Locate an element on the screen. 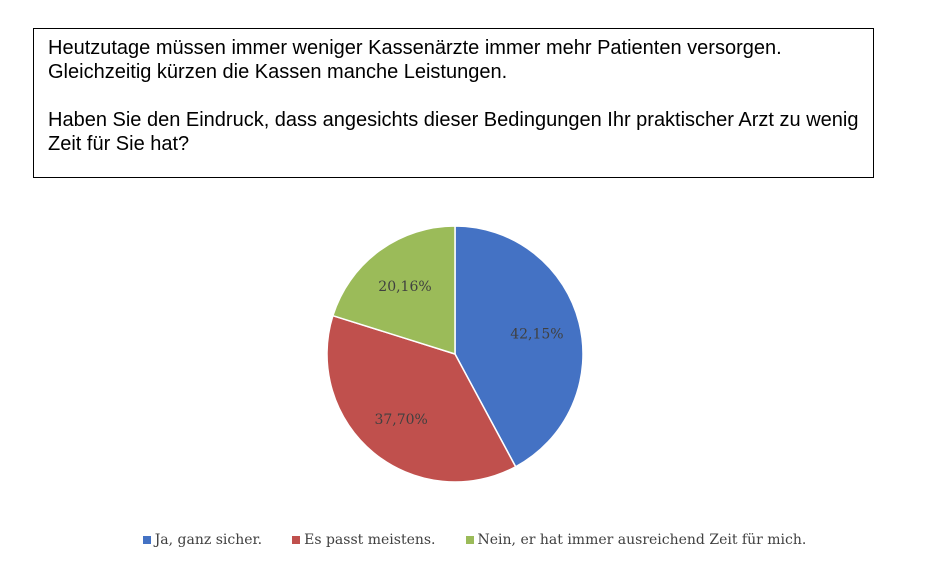 The image size is (949, 584). legend-item-es-passt: Es passt meistens. is located at coordinates (364, 540).